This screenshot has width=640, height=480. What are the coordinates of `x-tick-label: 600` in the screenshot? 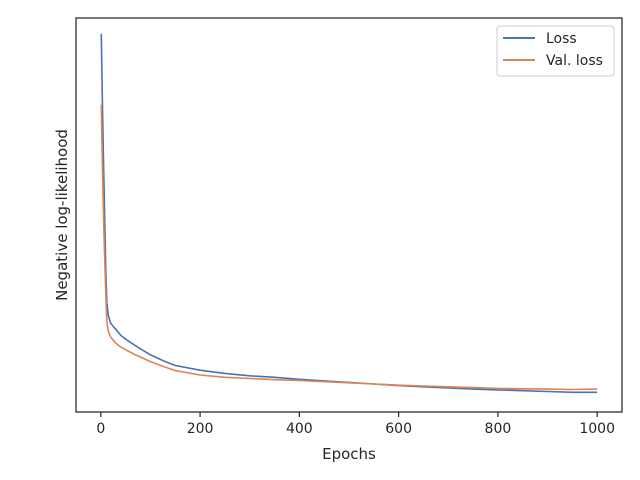 It's located at (398, 429).